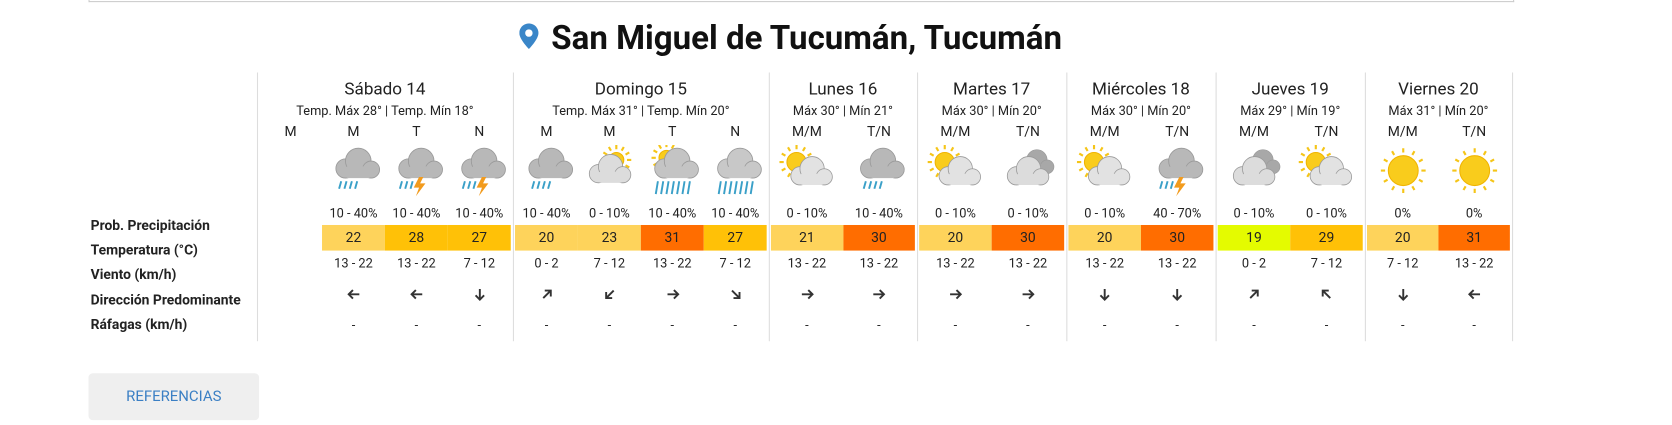 Image resolution: width=1672 pixels, height=425 pixels. I want to click on temperature-cell: 28, so click(416, 237).